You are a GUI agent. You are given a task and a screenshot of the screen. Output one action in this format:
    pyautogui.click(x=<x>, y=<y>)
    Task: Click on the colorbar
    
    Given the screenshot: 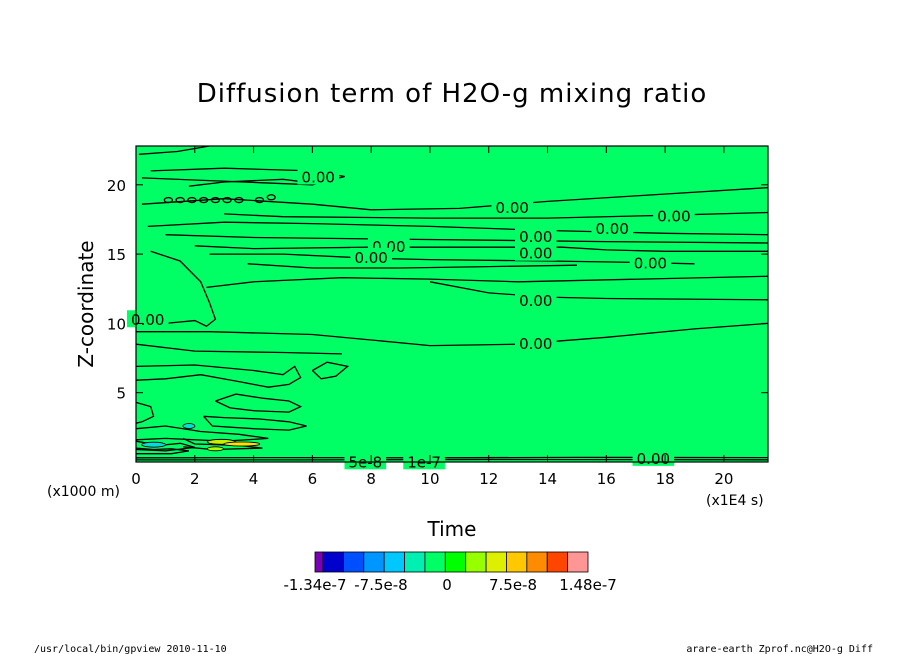 What is the action you would take?
    pyautogui.click(x=451, y=562)
    